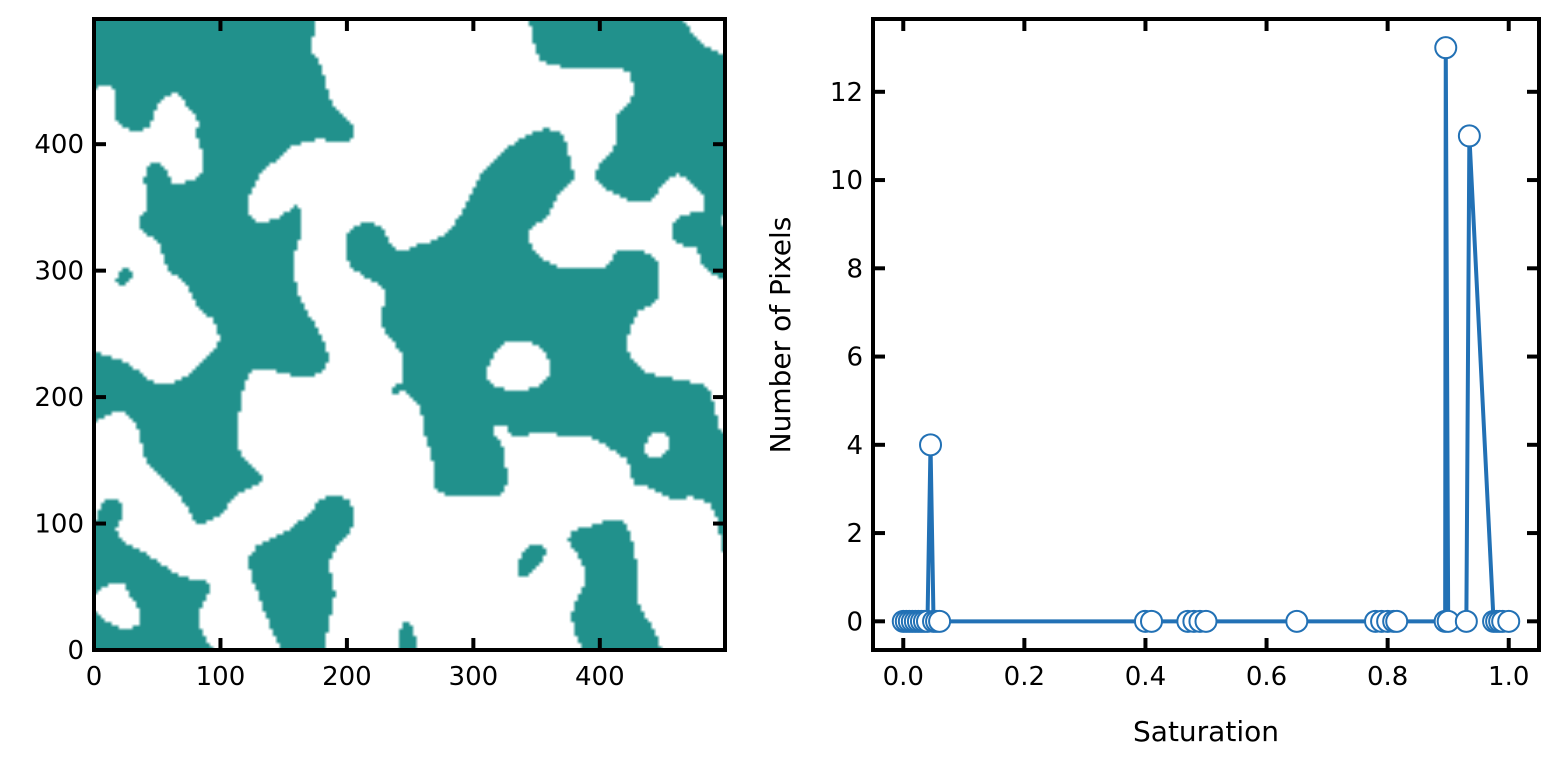  I want to click on x-tick-label: 200, so click(347, 677).